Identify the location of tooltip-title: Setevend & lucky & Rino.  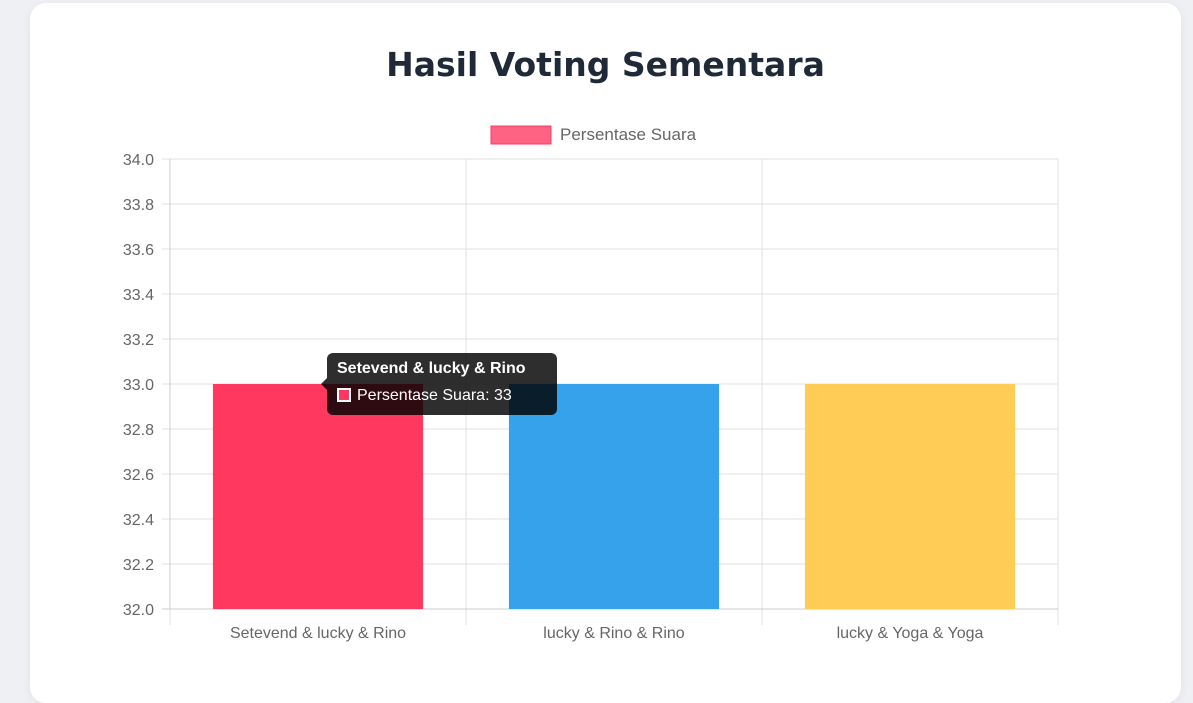
(431, 368).